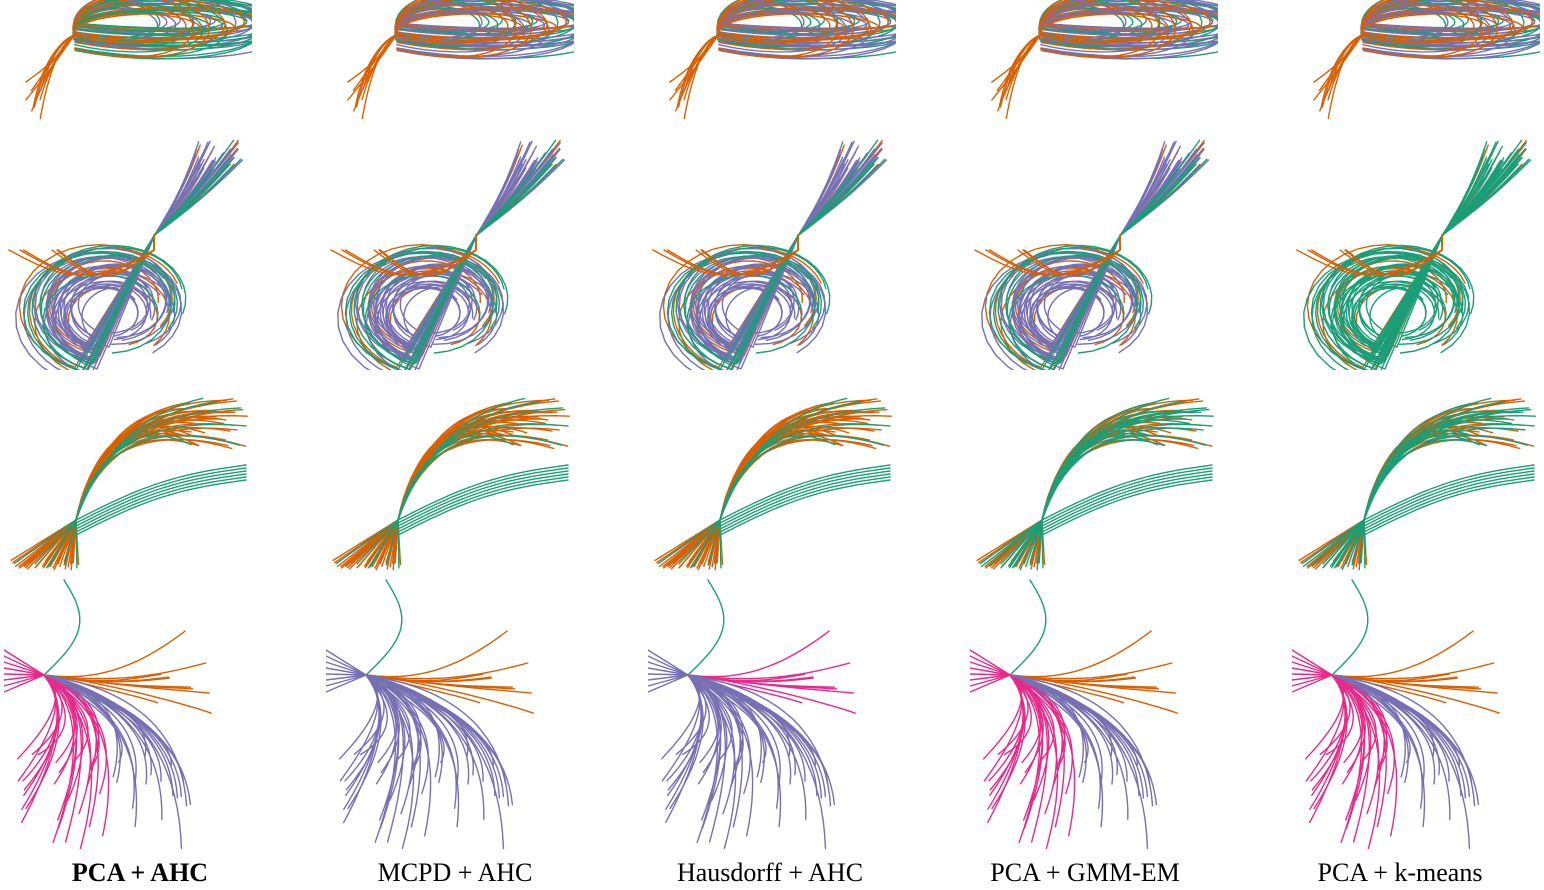  I want to click on column-caption-pca-gmm-em: PCA + GMM-EM, so click(1085, 872).